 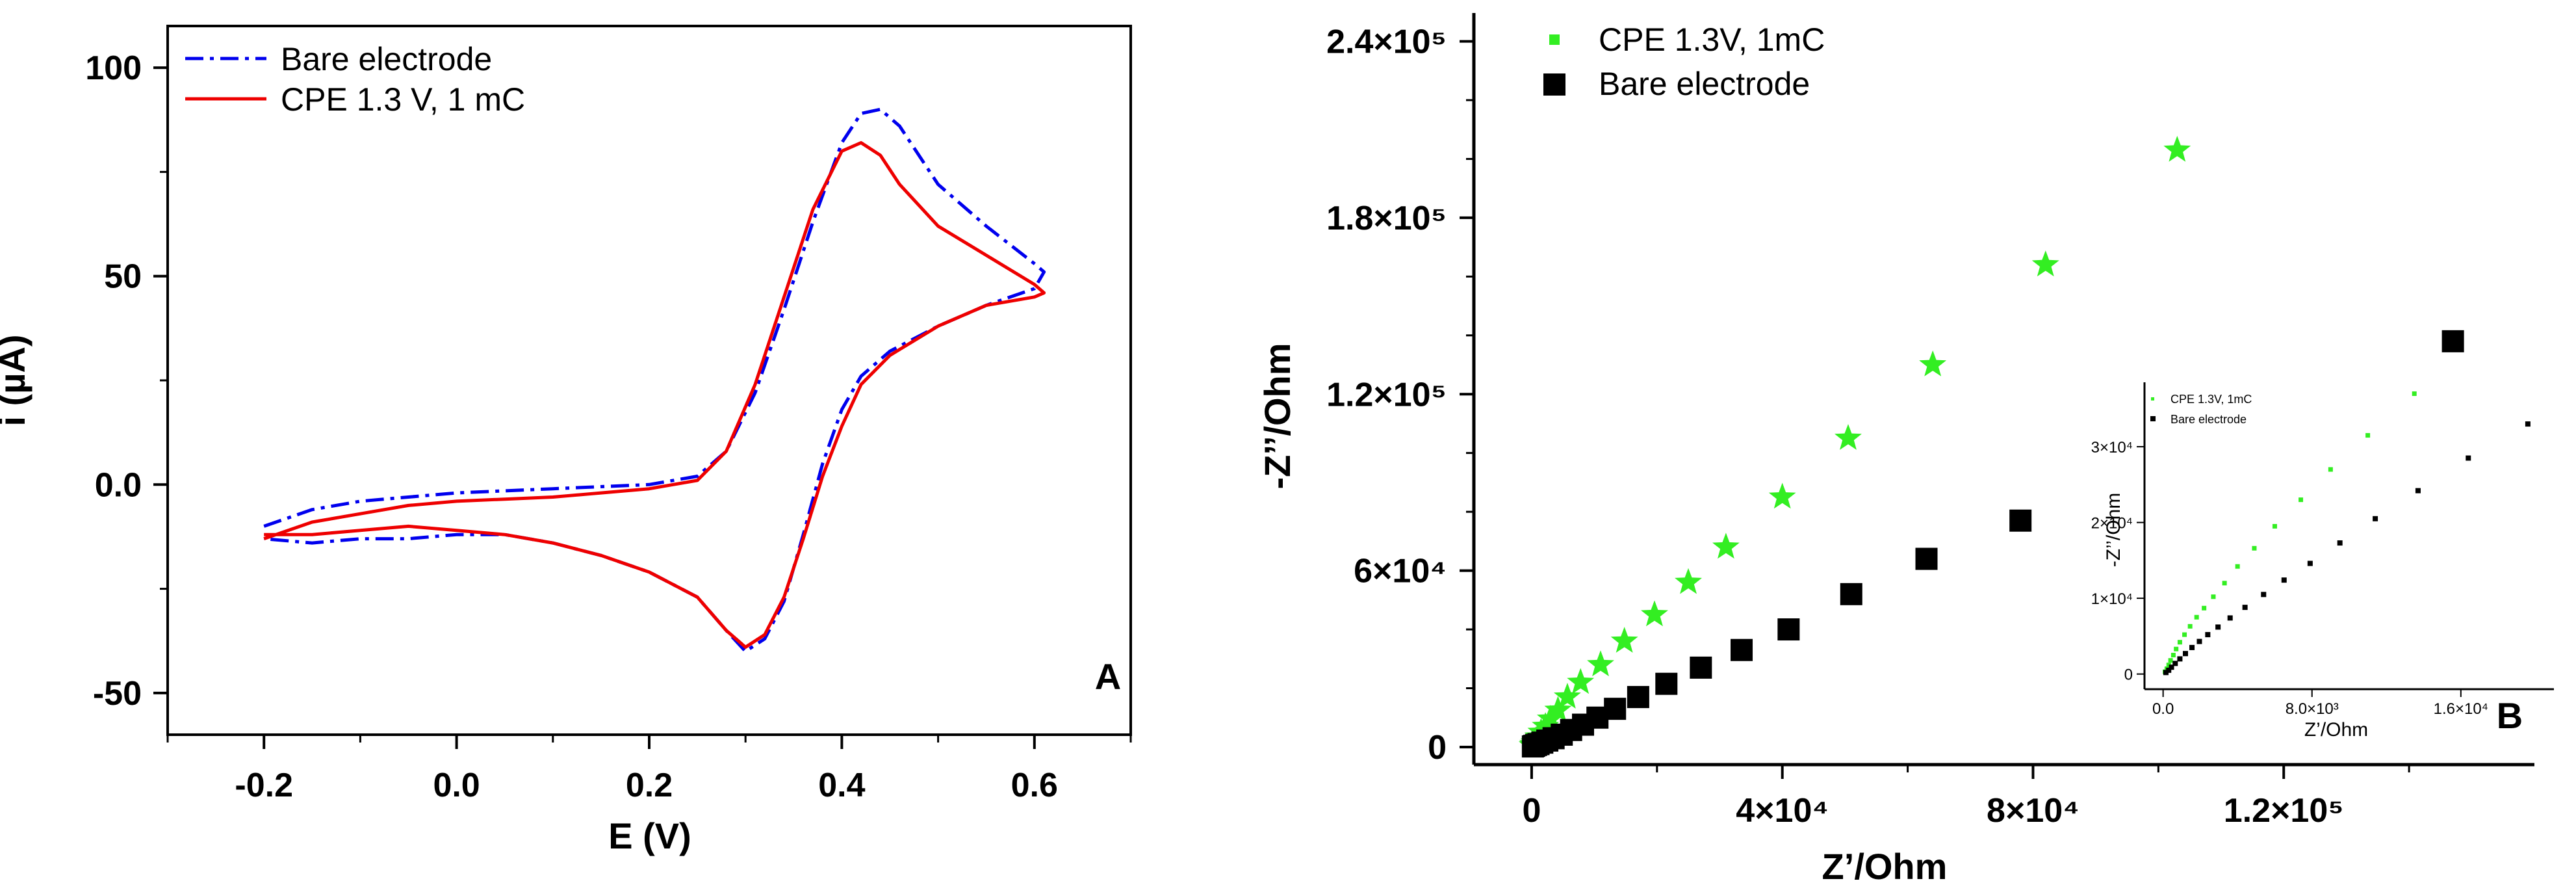 What do you see at coordinates (1885, 866) in the screenshot?
I see `panel-b-x-axis-title: Z’/Ohm` at bounding box center [1885, 866].